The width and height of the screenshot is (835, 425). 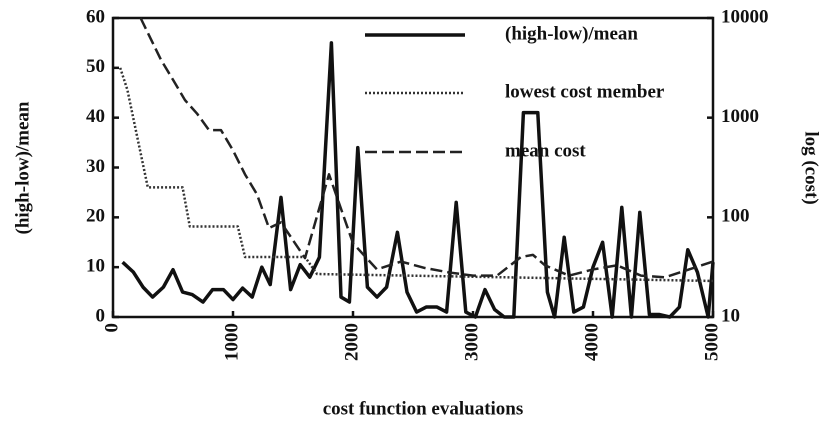 What do you see at coordinates (545, 150) in the screenshot?
I see `legend-label: mean cost` at bounding box center [545, 150].